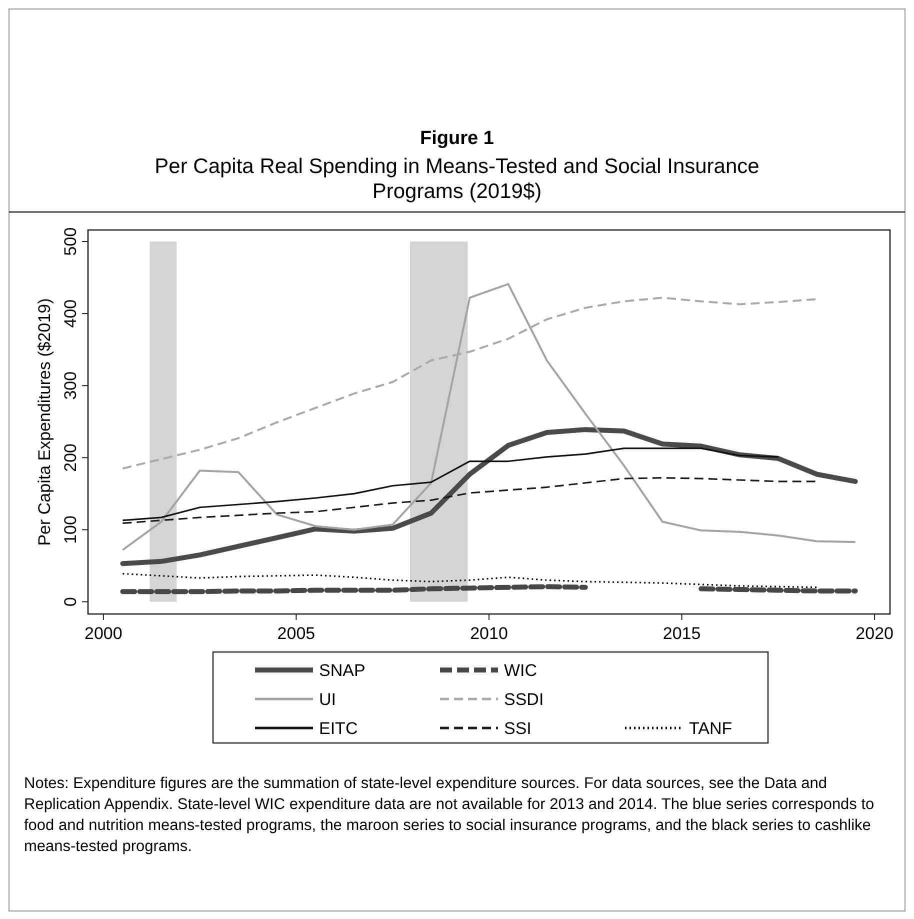  Describe the element at coordinates (681, 633) in the screenshot. I see `x-tick-label: 2015` at that location.